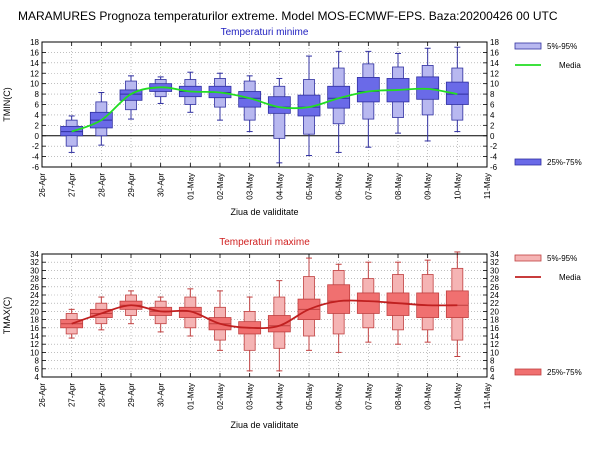 This screenshot has width=590, height=450. Describe the element at coordinates (34, 279) in the screenshot. I see `y-tick-label: 28` at that location.